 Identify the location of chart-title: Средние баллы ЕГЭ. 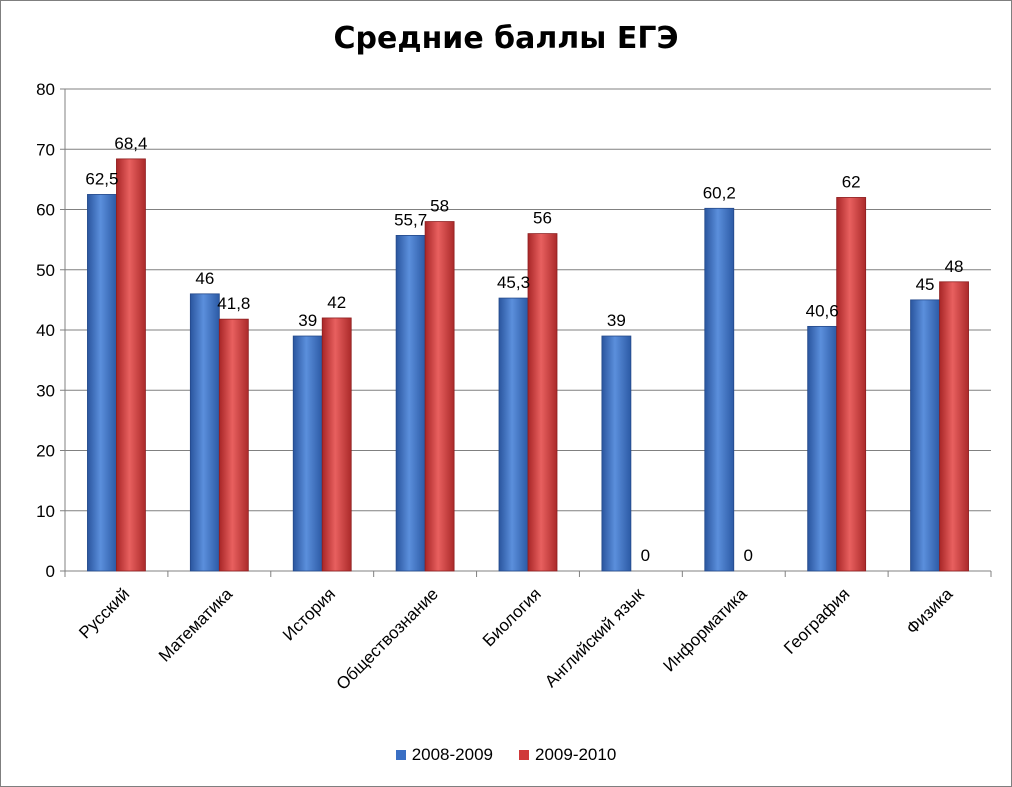
(506, 38).